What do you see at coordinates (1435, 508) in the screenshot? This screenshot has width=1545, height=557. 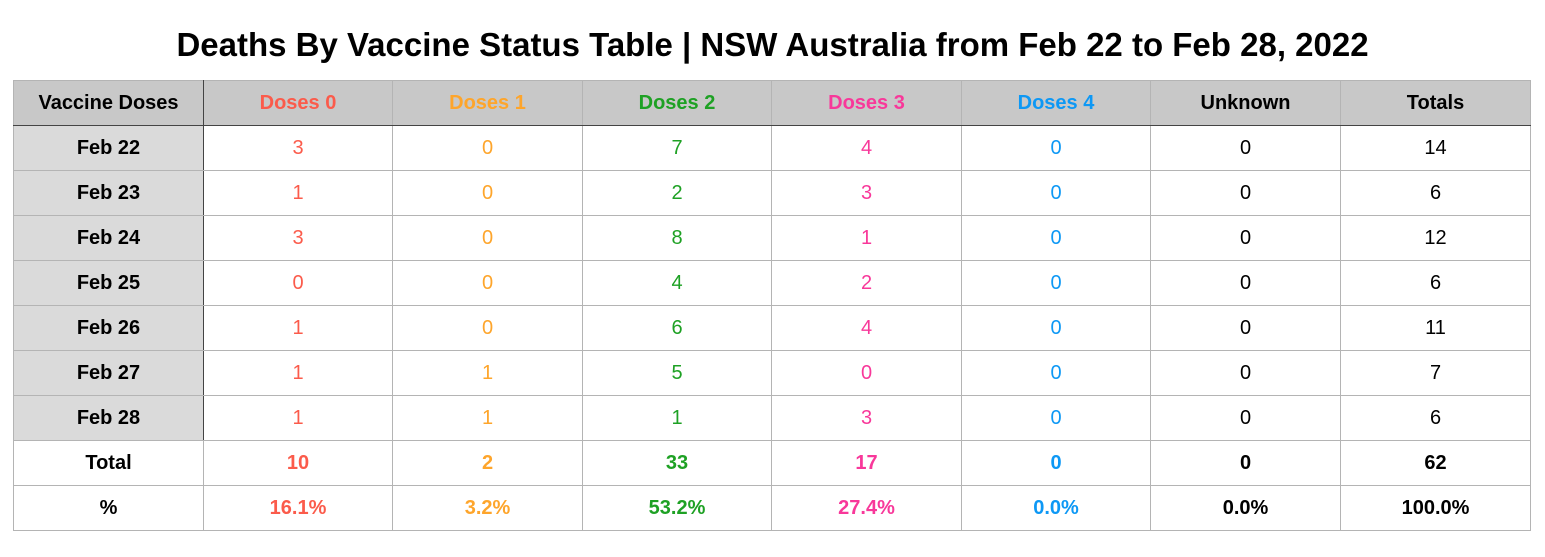 I see `summary-cell-totals: 100.0%` at bounding box center [1435, 508].